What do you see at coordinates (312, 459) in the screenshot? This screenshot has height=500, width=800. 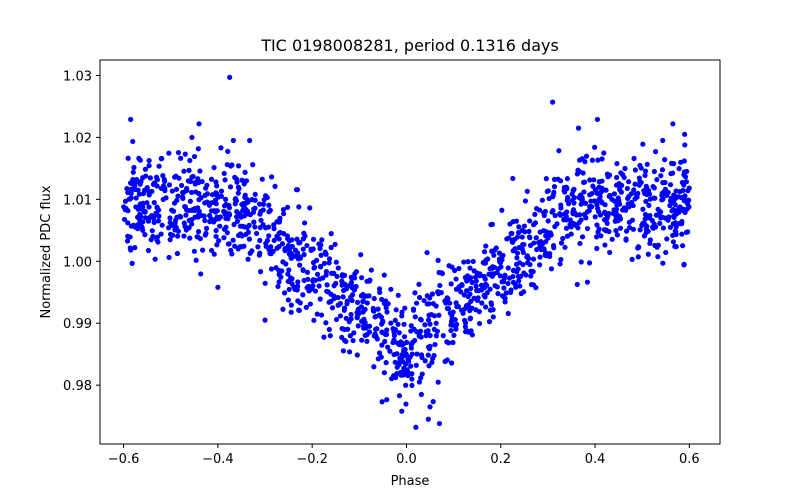 I see `x-tick-label: −0.2` at bounding box center [312, 459].